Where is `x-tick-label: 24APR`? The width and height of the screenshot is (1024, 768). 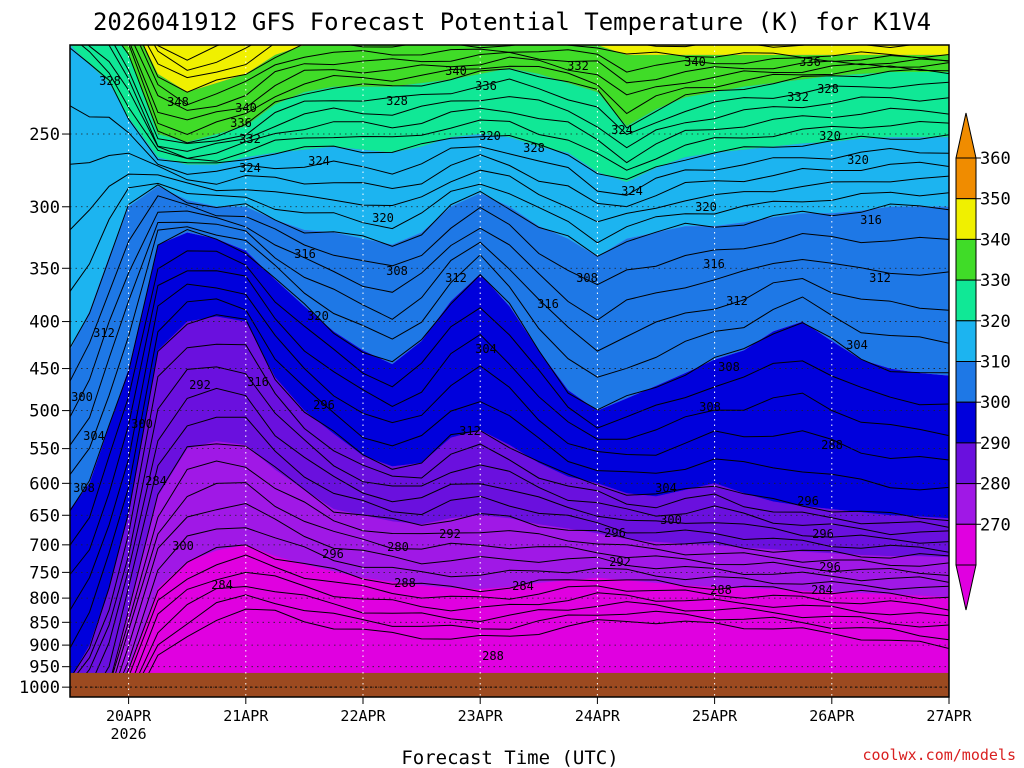
x-tick-label: 24APR is located at coordinates (598, 716).